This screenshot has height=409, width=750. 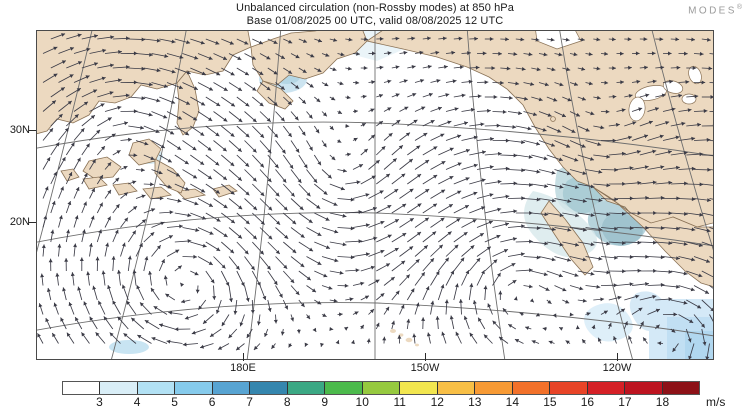 I want to click on colorbar, so click(x=381, y=388).